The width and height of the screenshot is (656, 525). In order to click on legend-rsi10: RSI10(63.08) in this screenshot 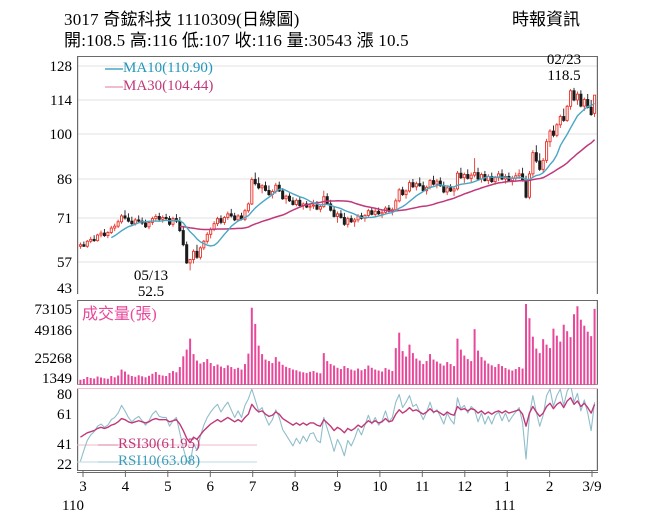, I will do `click(149, 461)`.